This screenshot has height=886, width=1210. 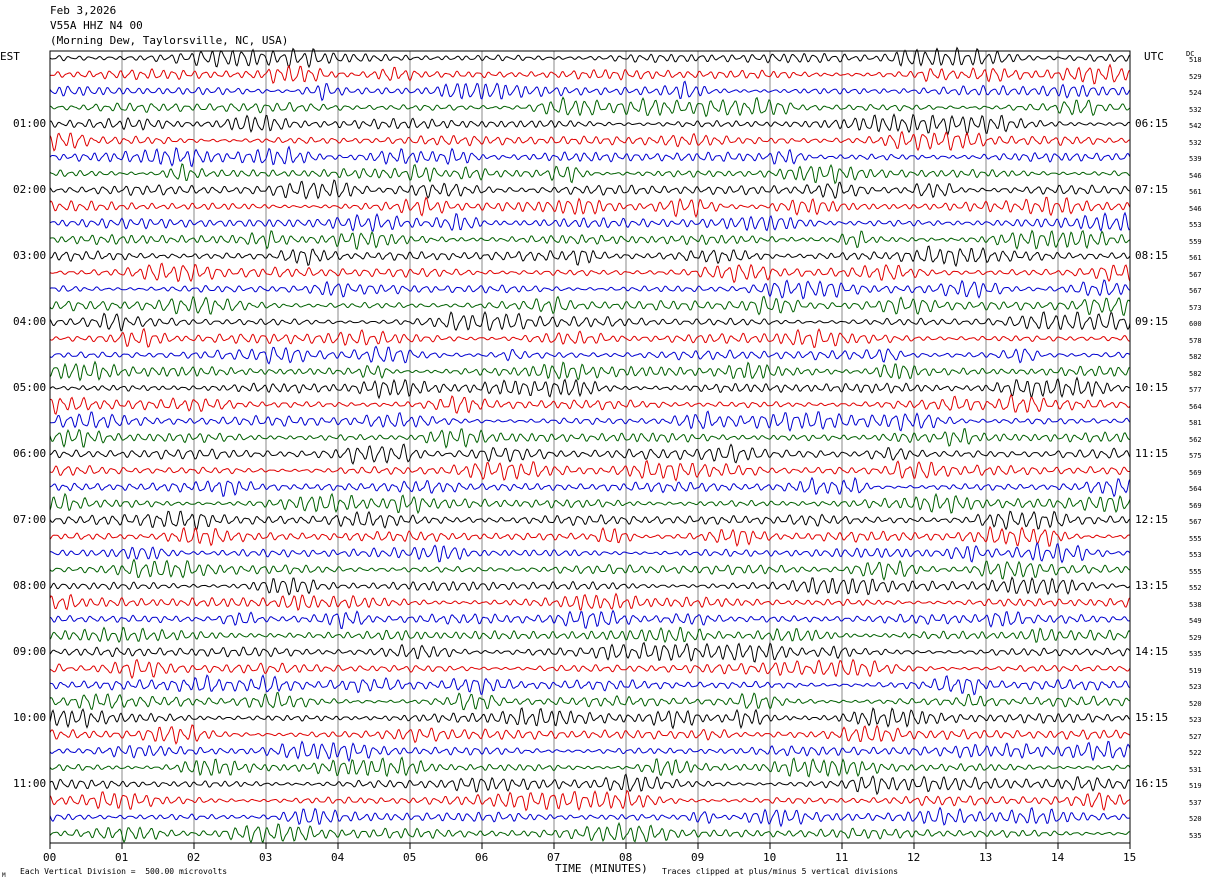 What do you see at coordinates (122, 857) in the screenshot?
I see `x-tick-label-01: 01` at bounding box center [122, 857].